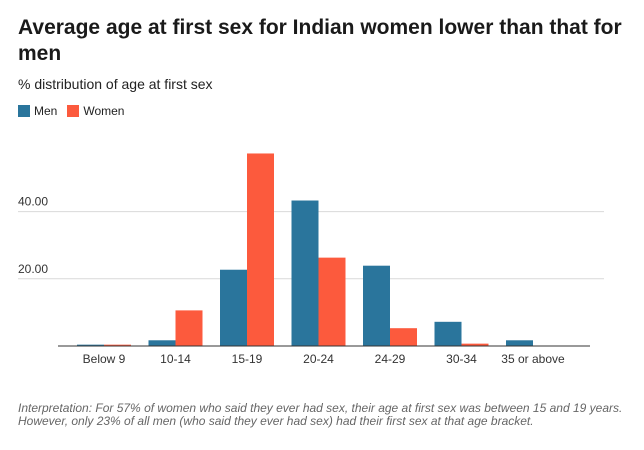 This screenshot has height=450, width=644. Describe the element at coordinates (247, 359) in the screenshot. I see `x-tick-label: 15-19` at that location.